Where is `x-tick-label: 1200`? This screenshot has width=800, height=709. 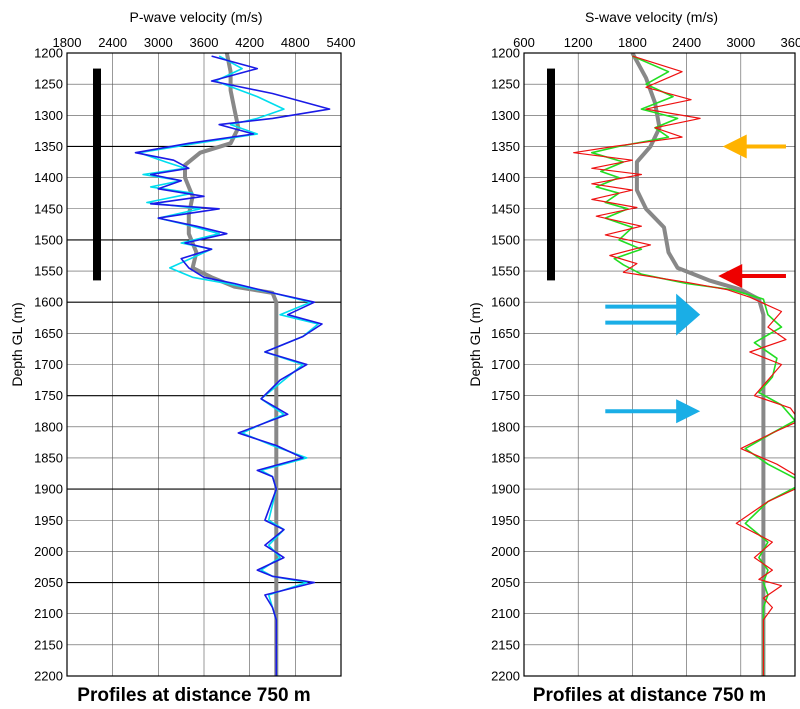 x-tick-label: 1200 is located at coordinates (578, 42).